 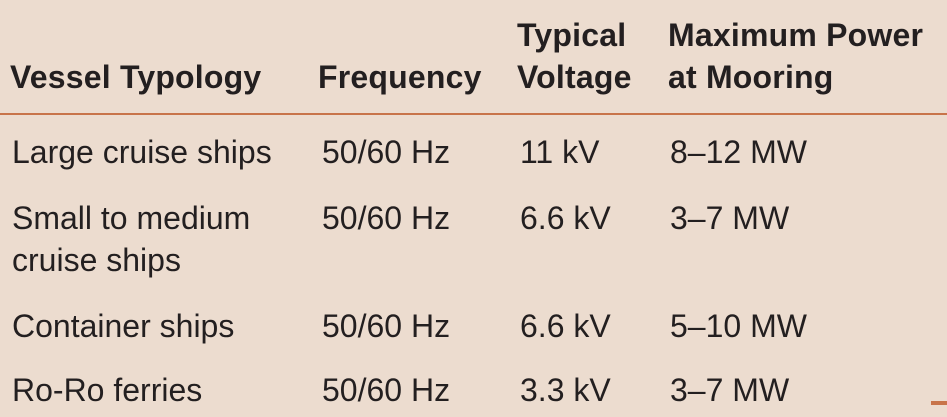 What do you see at coordinates (939, 403) in the screenshot?
I see `edge-marker` at bounding box center [939, 403].